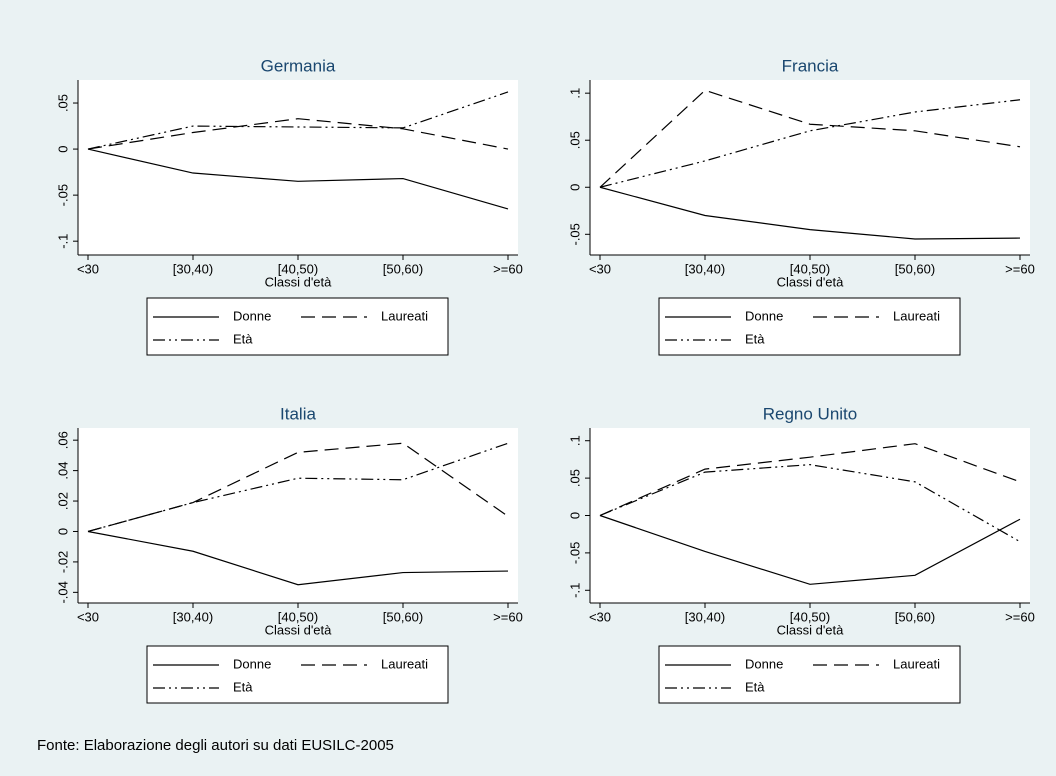 The height and width of the screenshot is (776, 1056). Describe the element at coordinates (62, 592) in the screenshot. I see `y-tick-label: -.04` at that location.